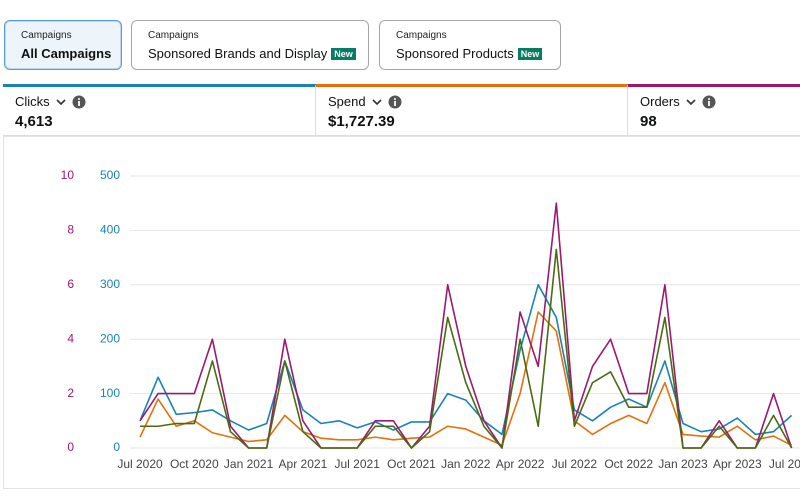  What do you see at coordinates (110, 284) in the screenshot?
I see `y-tick-label: 300` at bounding box center [110, 284].